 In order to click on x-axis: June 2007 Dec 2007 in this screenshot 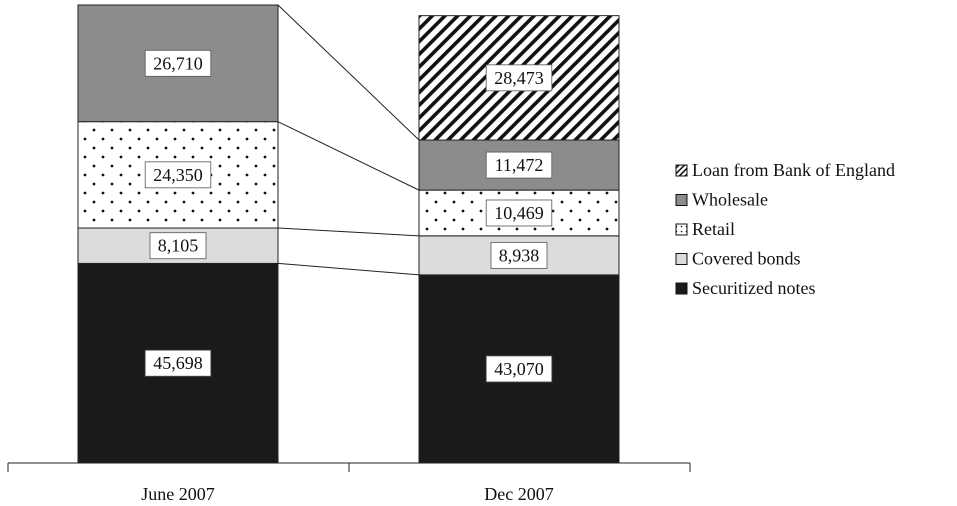, I will do `click(349, 483)`.